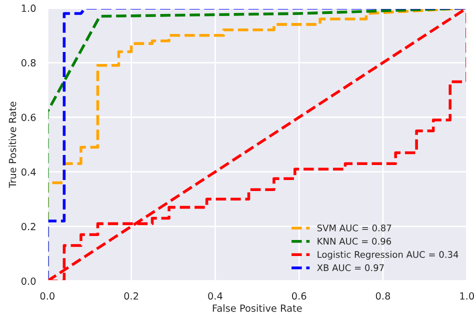  Describe the element at coordinates (299, 296) in the screenshot. I see `x-tick-label: 0.6` at that location.